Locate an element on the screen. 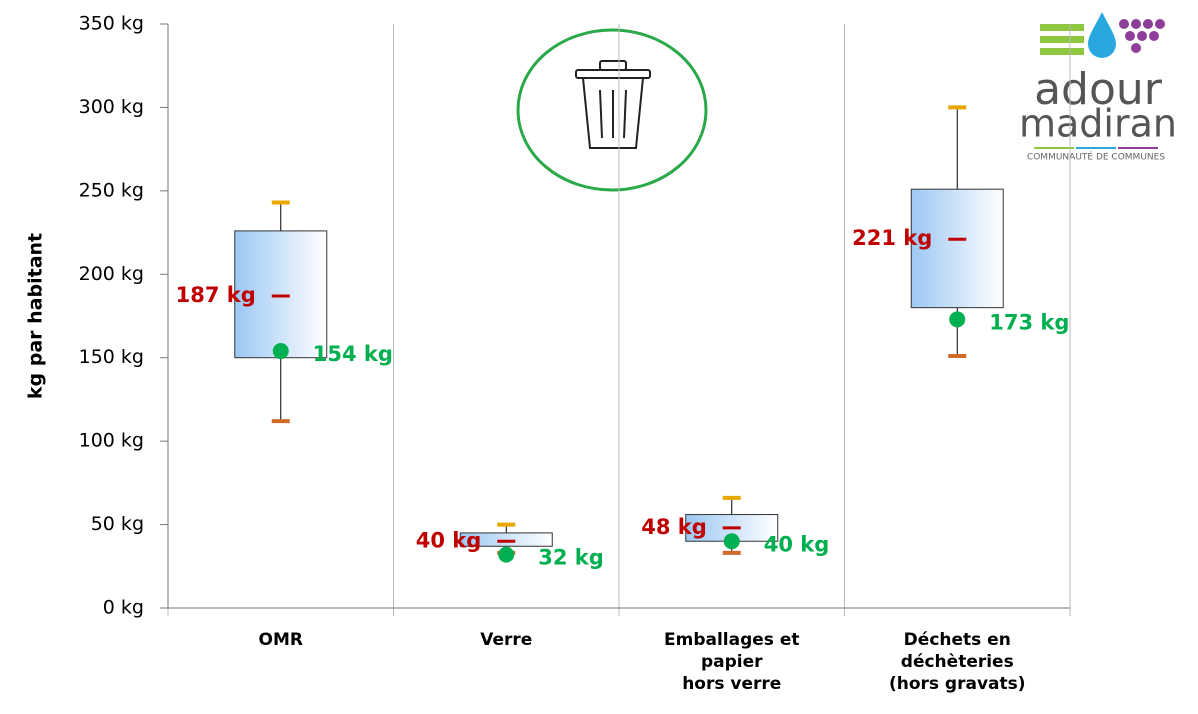 The width and height of the screenshot is (1198, 714). logo-tagline: COMMUNAUTÉ DE COMMUNES is located at coordinates (1096, 157).